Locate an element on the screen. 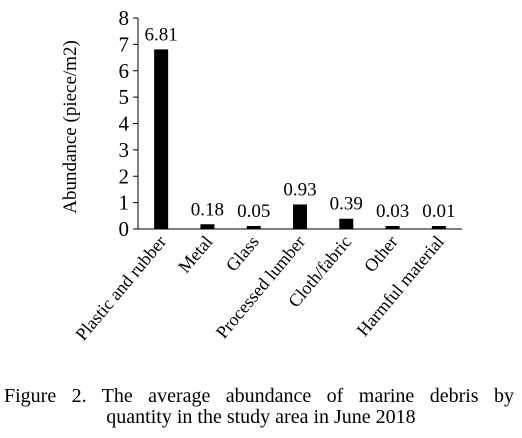  y-tick-label: 7 is located at coordinates (124, 44).